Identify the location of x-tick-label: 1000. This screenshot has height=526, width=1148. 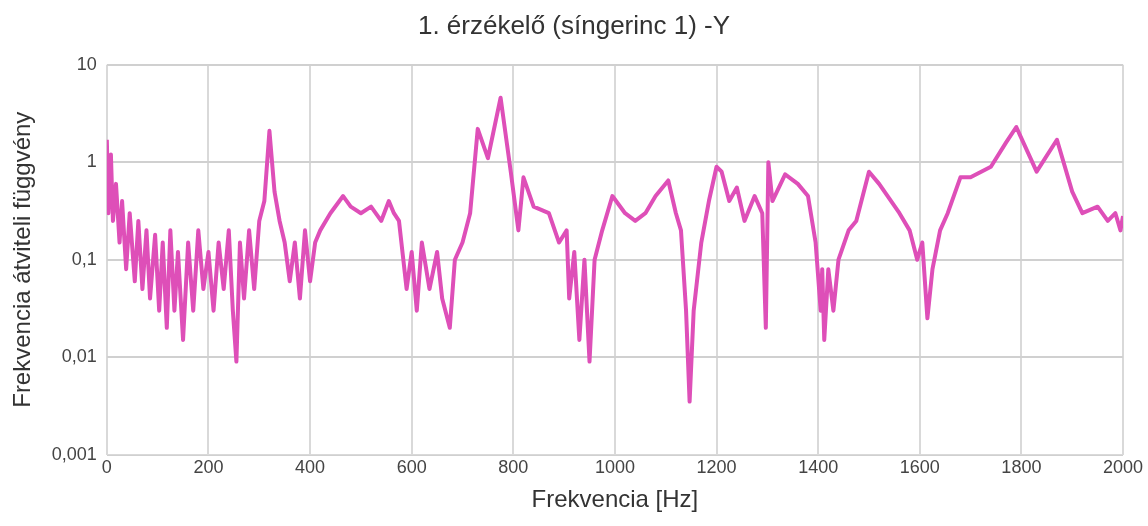
(614, 467).